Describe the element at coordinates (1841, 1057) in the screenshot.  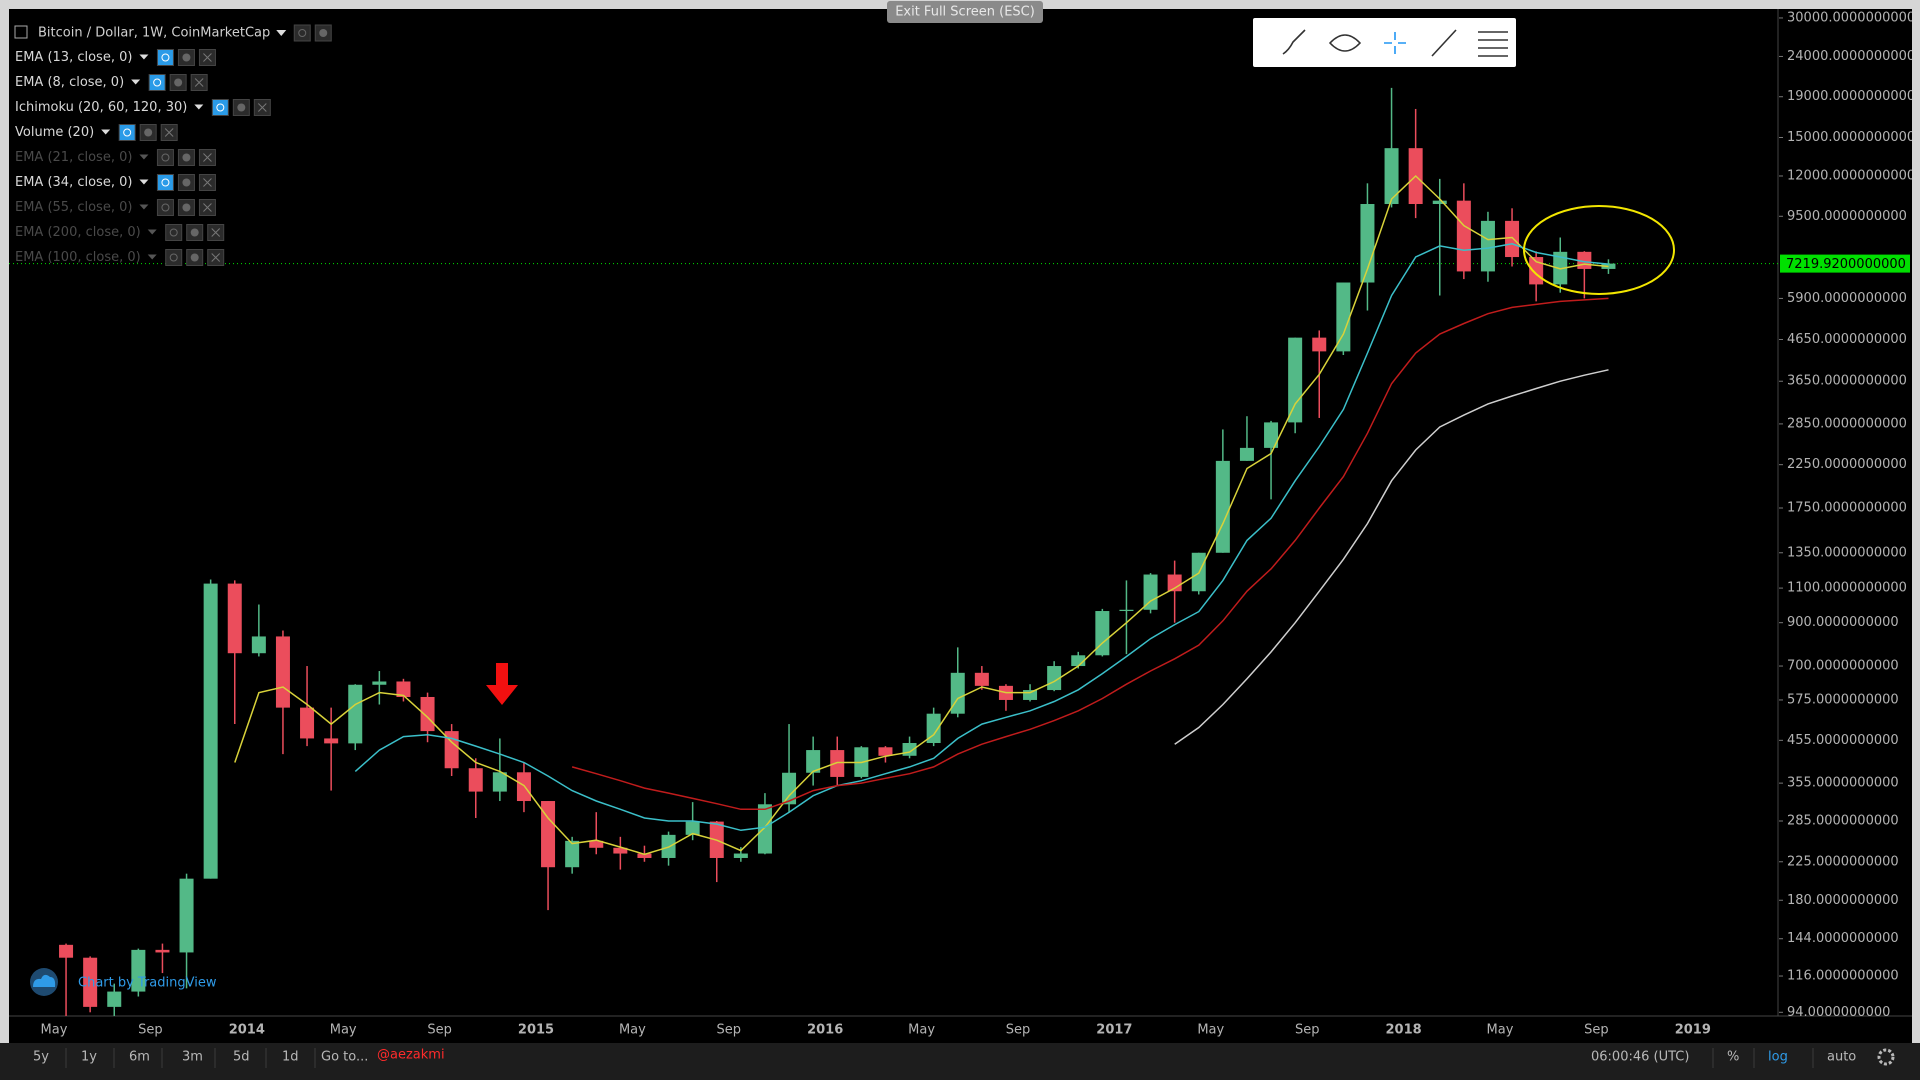
I see `scale-button: auto` at that location.